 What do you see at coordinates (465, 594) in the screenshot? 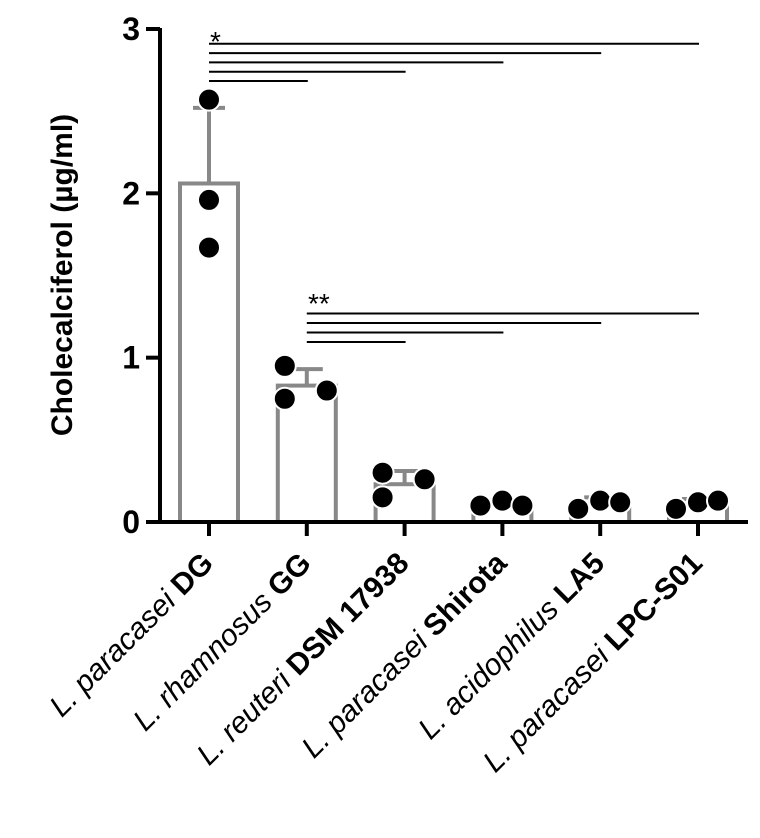
I see `x-tick-label-strain: Shirota` at bounding box center [465, 594].